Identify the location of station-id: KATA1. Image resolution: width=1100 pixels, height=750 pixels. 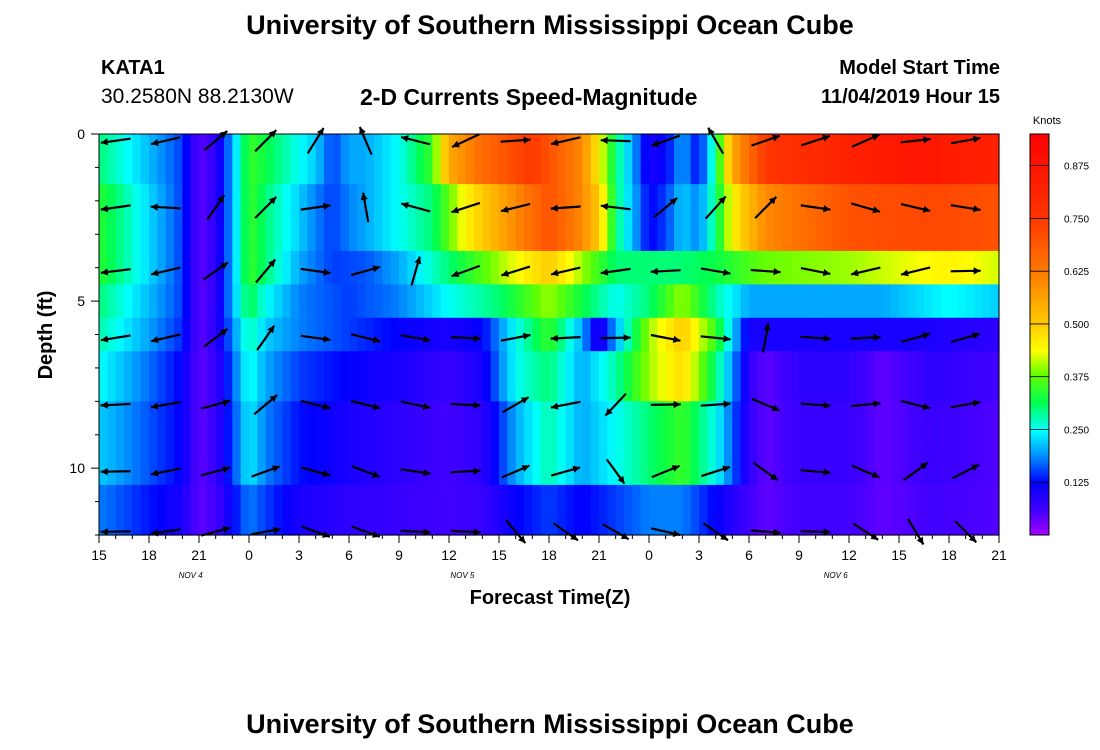
(133, 68).